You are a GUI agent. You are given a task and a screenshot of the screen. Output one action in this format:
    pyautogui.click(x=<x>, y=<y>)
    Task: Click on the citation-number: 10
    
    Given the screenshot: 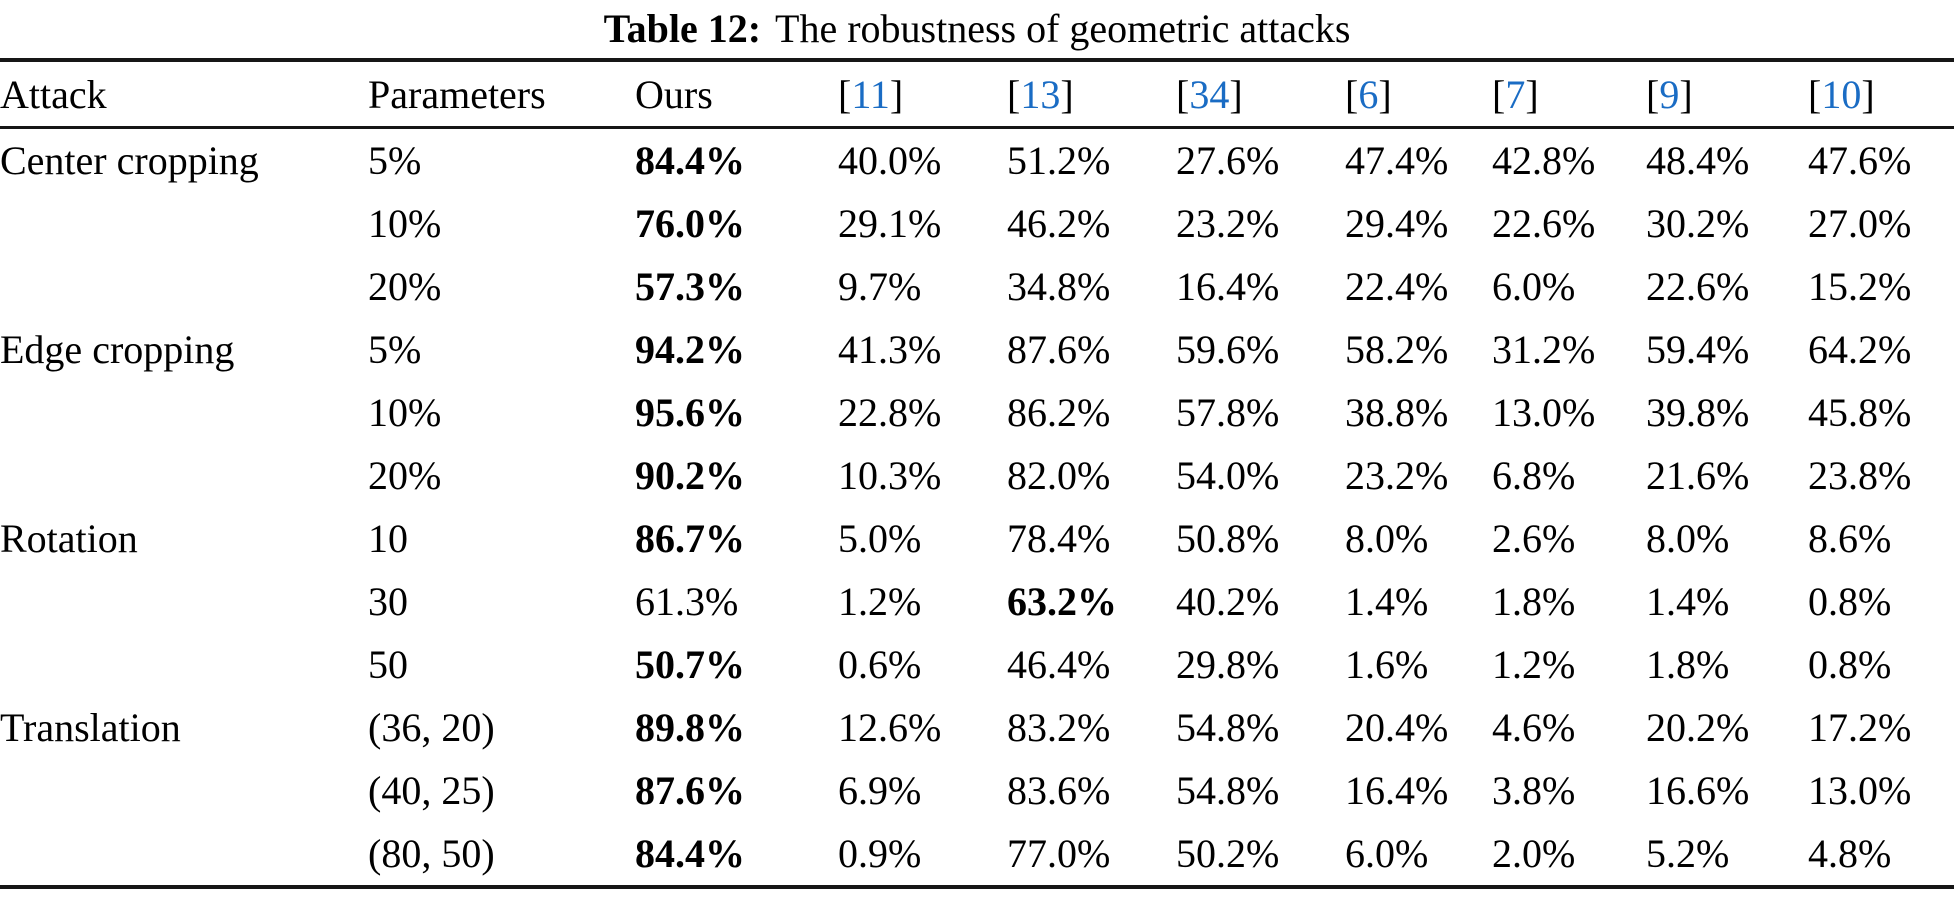 What is the action you would take?
    pyautogui.click(x=1841, y=94)
    